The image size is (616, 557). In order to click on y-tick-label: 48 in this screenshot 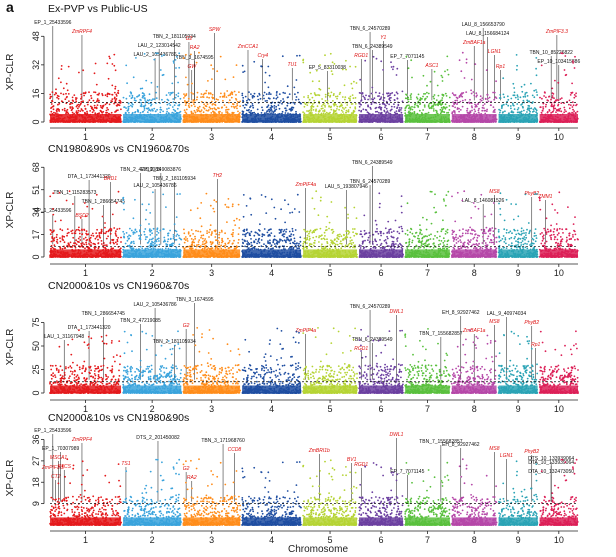, I will do `click(36, 36)`.